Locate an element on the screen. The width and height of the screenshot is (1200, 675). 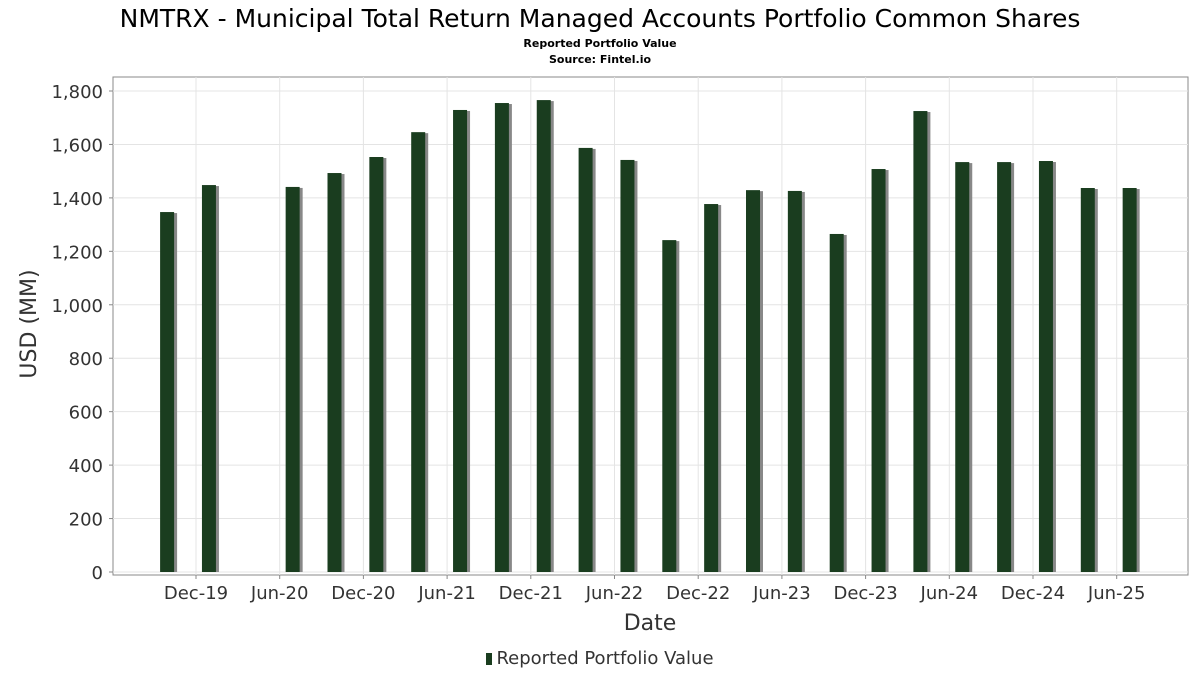
y-tick-label: 1,600 is located at coordinates (77, 145).